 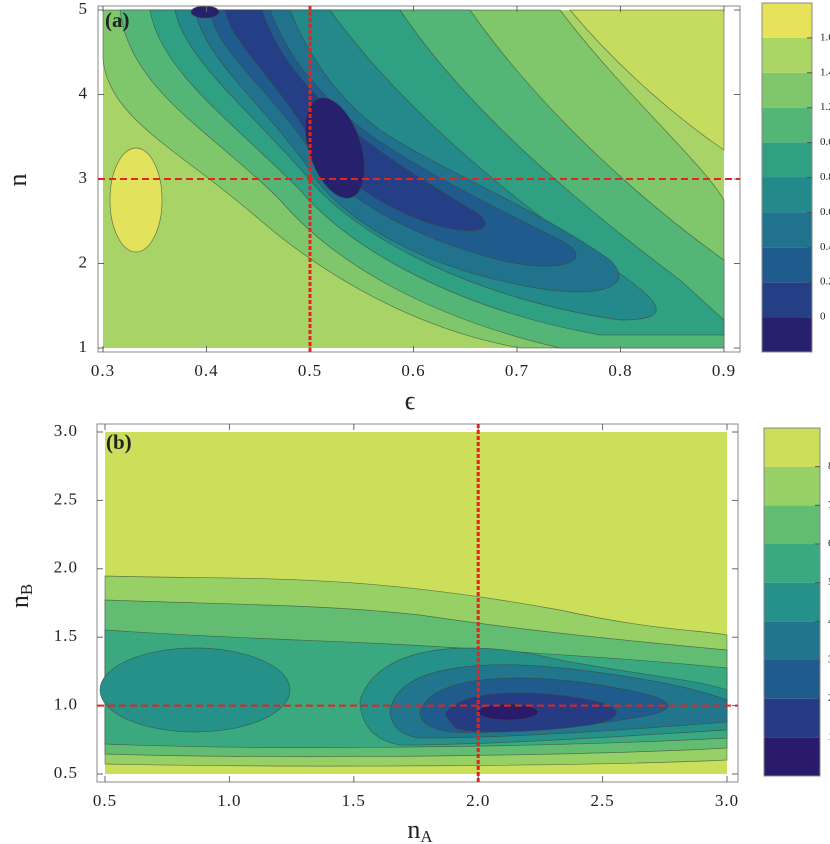 What do you see at coordinates (727, 800) in the screenshot?
I see `x-tick-label: 3.0` at bounding box center [727, 800].